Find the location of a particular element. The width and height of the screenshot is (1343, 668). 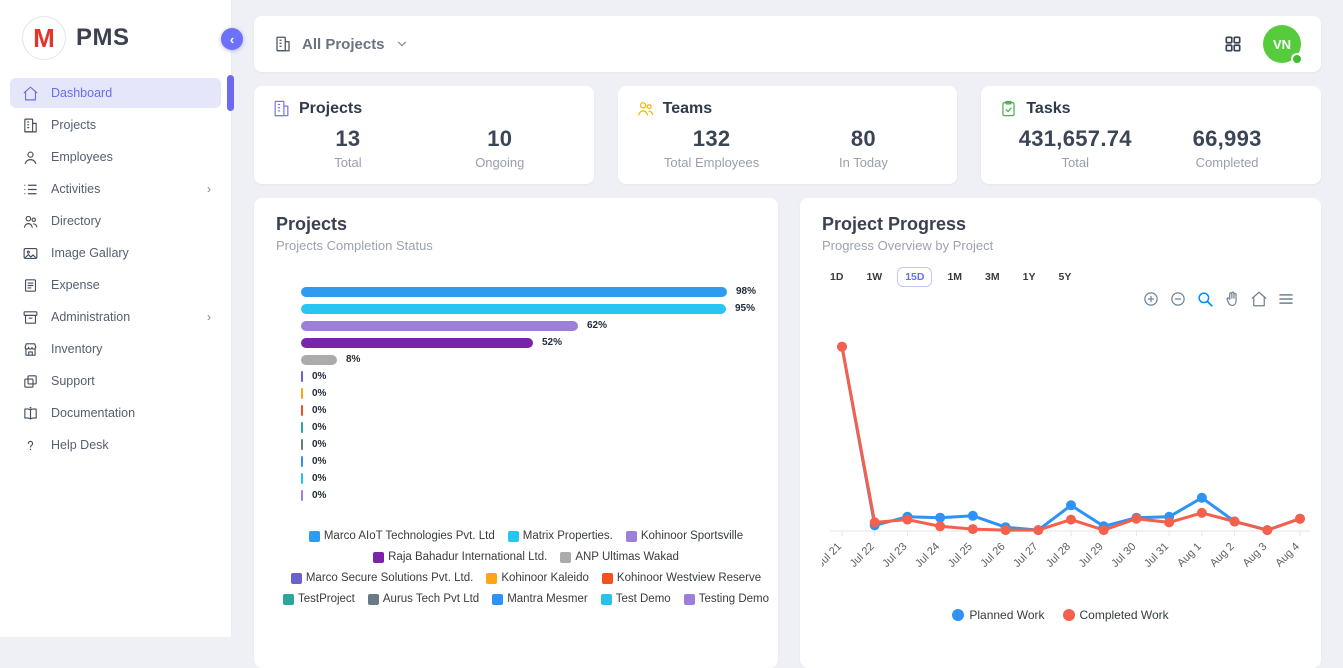

sidebar-item-label: Inventory is located at coordinates (77, 349).